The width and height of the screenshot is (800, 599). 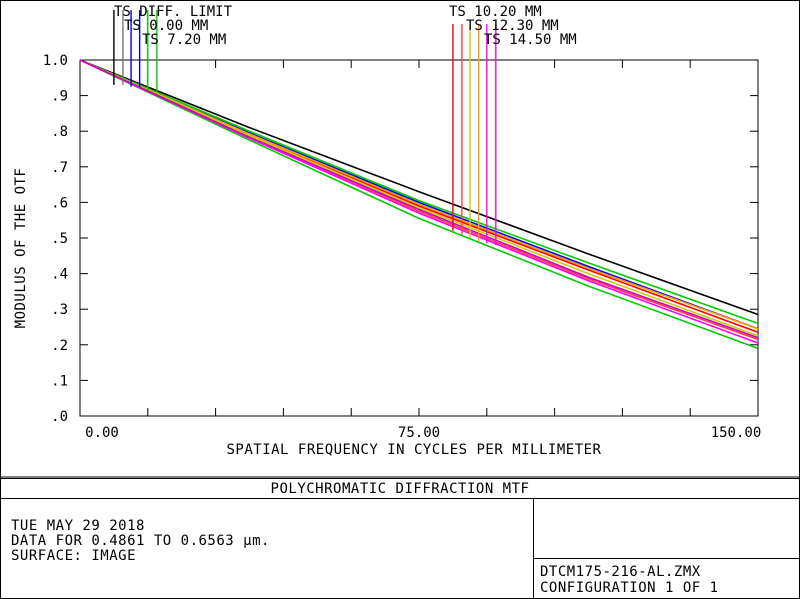 What do you see at coordinates (59, 346) in the screenshot?
I see `y-tick-label-2: .2` at bounding box center [59, 346].